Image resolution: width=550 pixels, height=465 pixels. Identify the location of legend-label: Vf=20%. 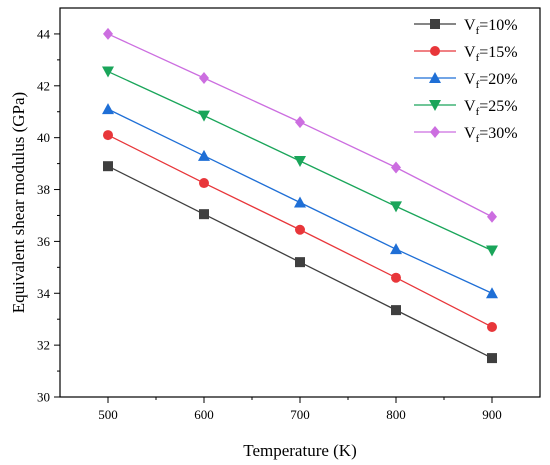
(491, 81).